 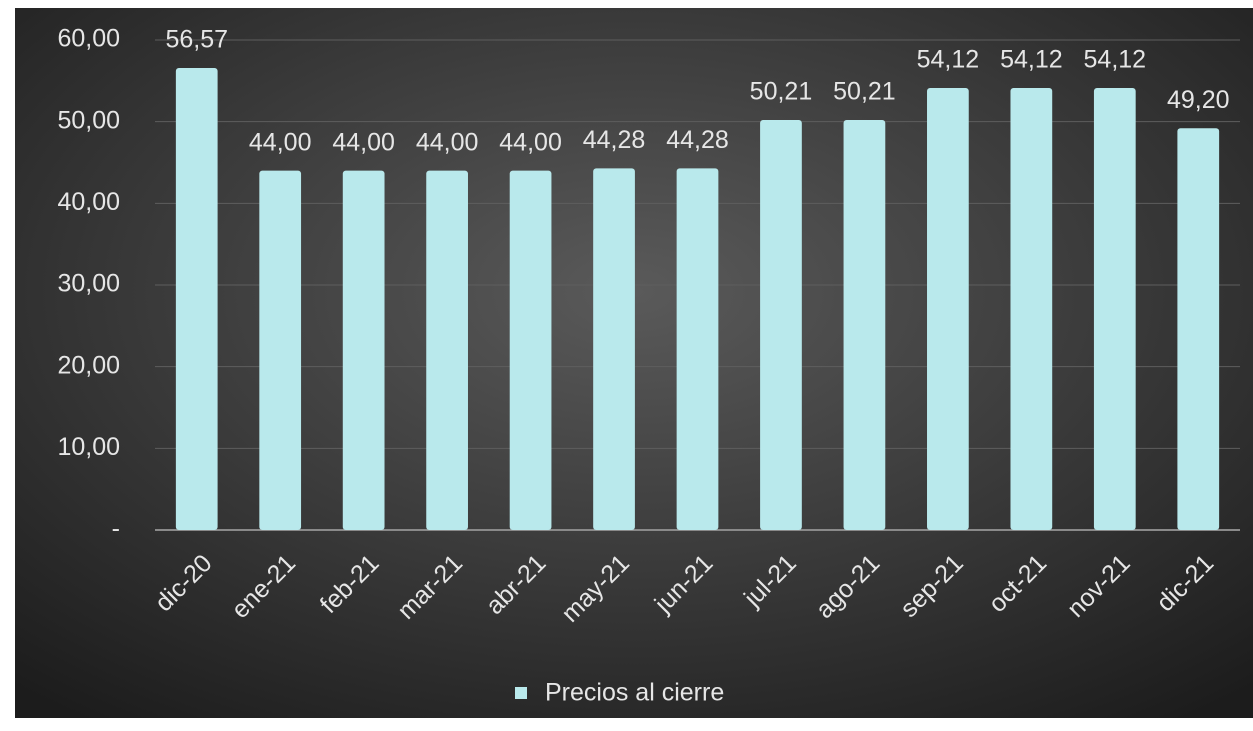 I want to click on data-label: 49,20, so click(x=1198, y=100).